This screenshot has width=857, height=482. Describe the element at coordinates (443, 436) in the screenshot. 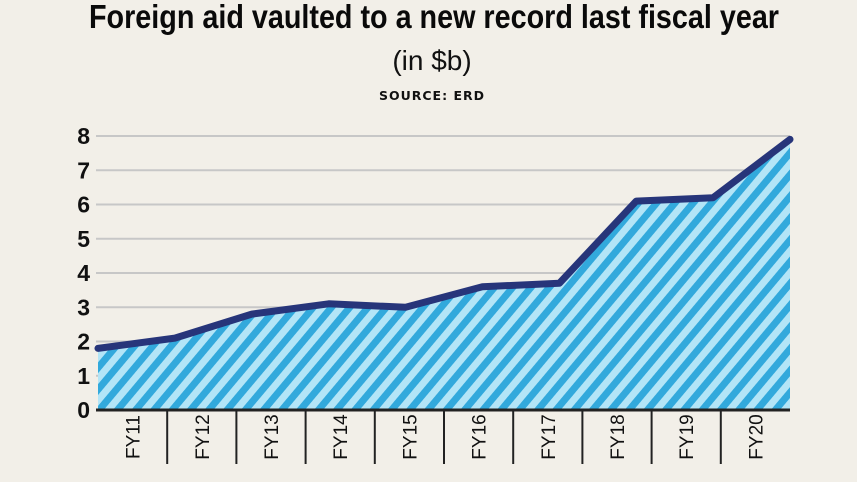

I see `x-axis: FY11 FY12 FY13 FY14 FY15 FY16 FY17 FY18 FY19 FY20` at that location.